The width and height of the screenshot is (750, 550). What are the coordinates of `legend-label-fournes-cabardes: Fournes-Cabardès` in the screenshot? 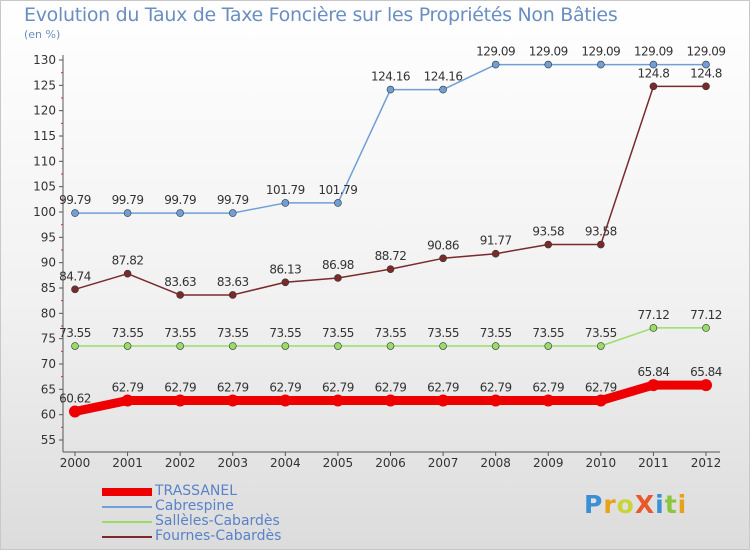 It's located at (218, 536).